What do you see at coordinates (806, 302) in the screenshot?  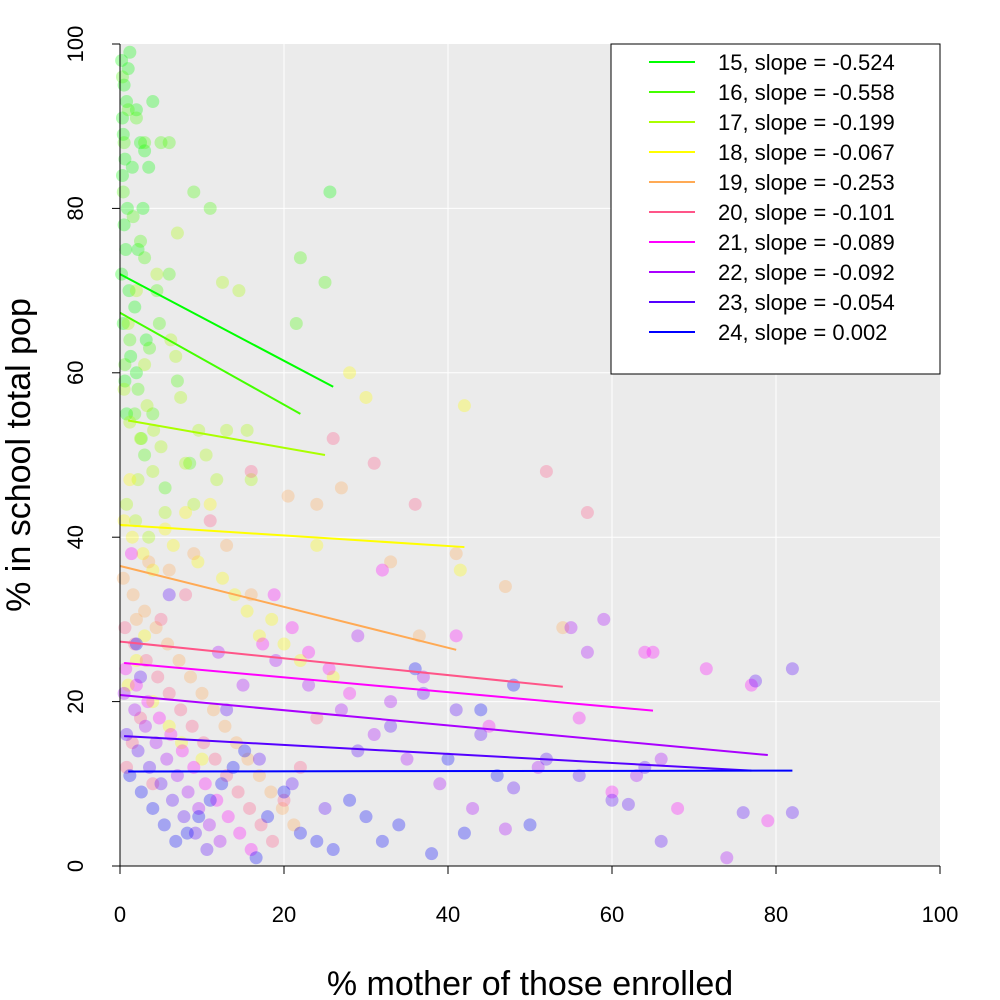 I see `legend-label: 23, slope = -0.054` at bounding box center [806, 302].